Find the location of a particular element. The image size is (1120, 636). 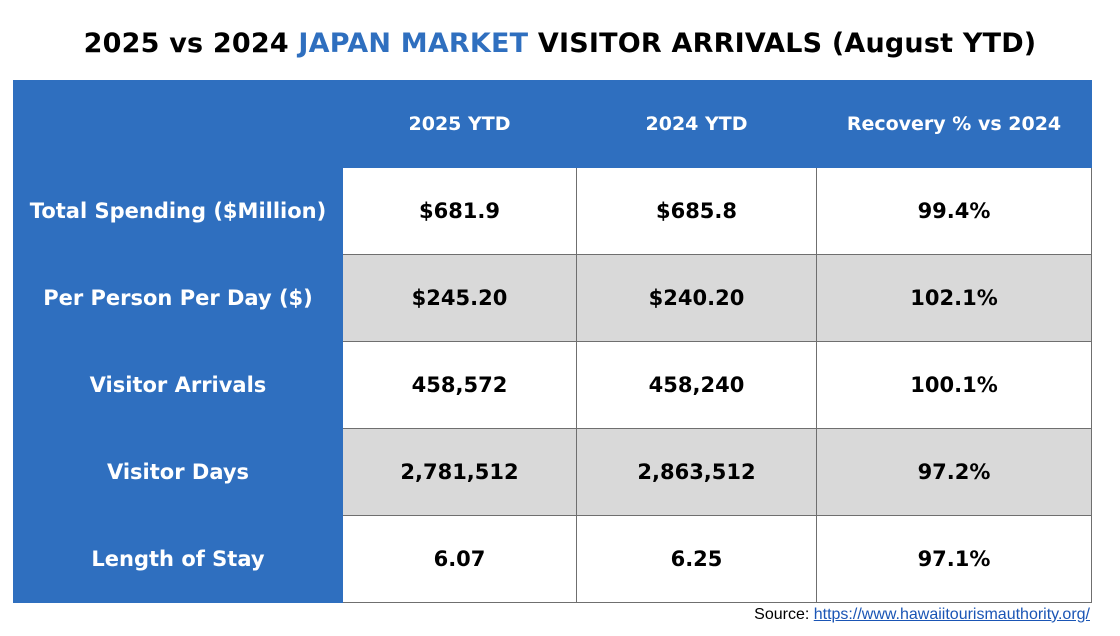

header-cell-2025: 2025 YTD is located at coordinates (459, 124).